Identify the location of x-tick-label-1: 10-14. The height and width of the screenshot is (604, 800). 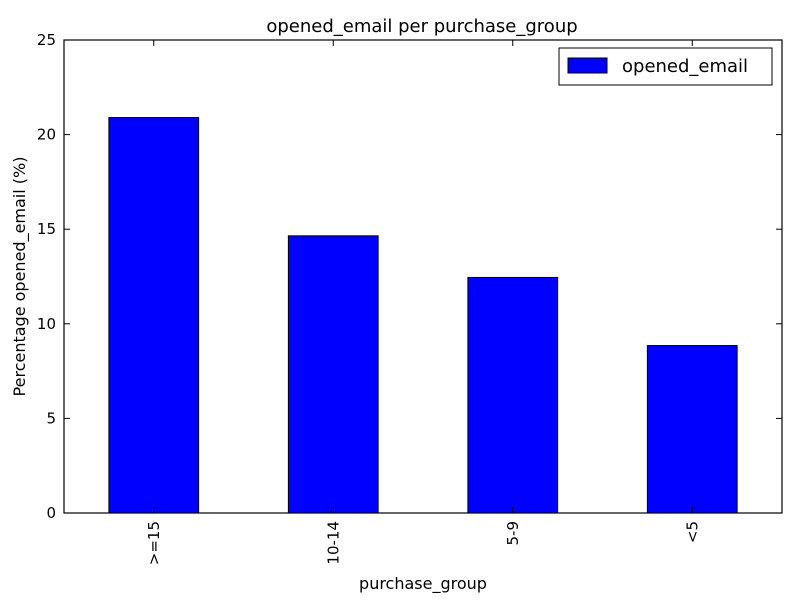
(333, 543).